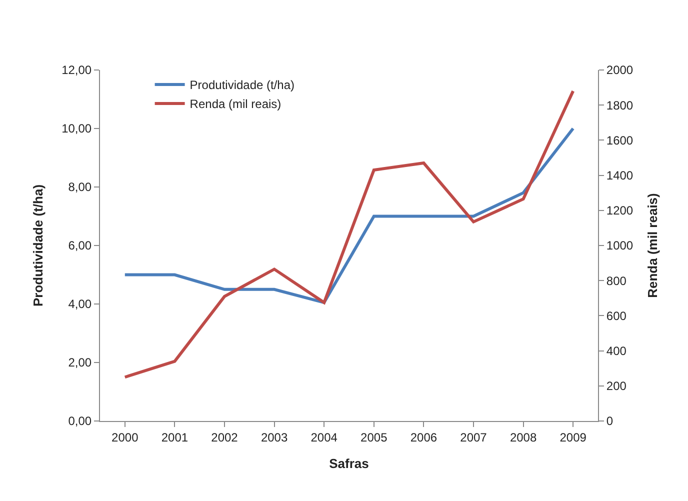  I want to click on y2-tick-label: 800, so click(616, 281).